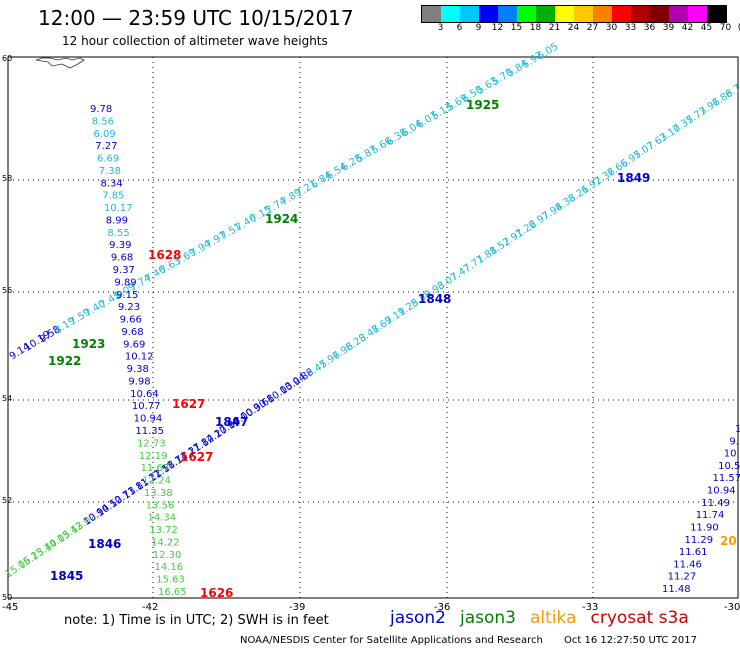 Image resolution: width=740 pixels, height=650 pixels. What do you see at coordinates (10, 607) in the screenshot?
I see `lon-label: -45` at bounding box center [10, 607].